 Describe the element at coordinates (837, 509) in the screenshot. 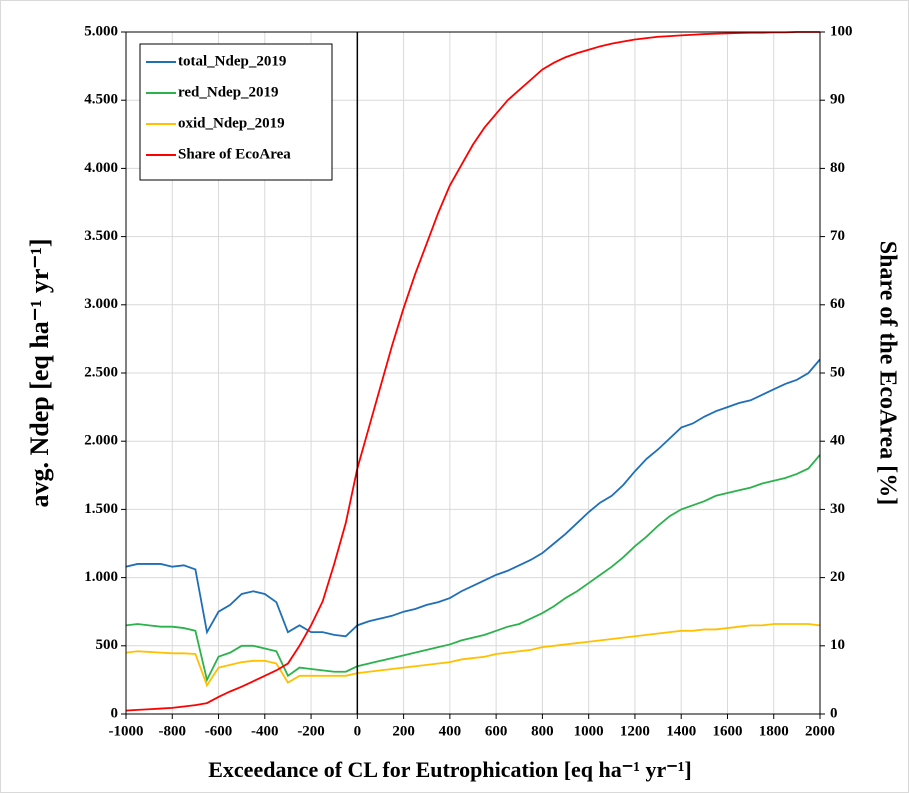

I see `y2-tick-label: 30` at that location.